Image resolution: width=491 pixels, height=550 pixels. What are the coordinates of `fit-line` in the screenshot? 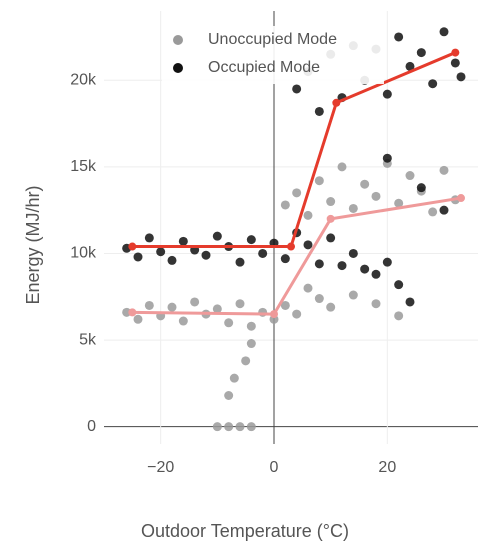 It's located at (297, 256).